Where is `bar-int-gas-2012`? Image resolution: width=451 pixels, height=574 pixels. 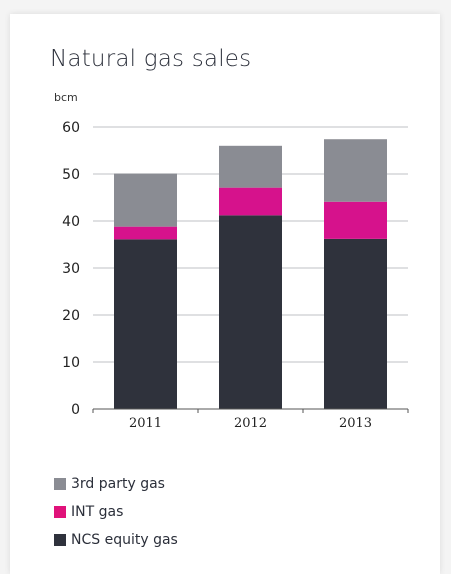 bar-int-gas-2012 is located at coordinates (250, 201).